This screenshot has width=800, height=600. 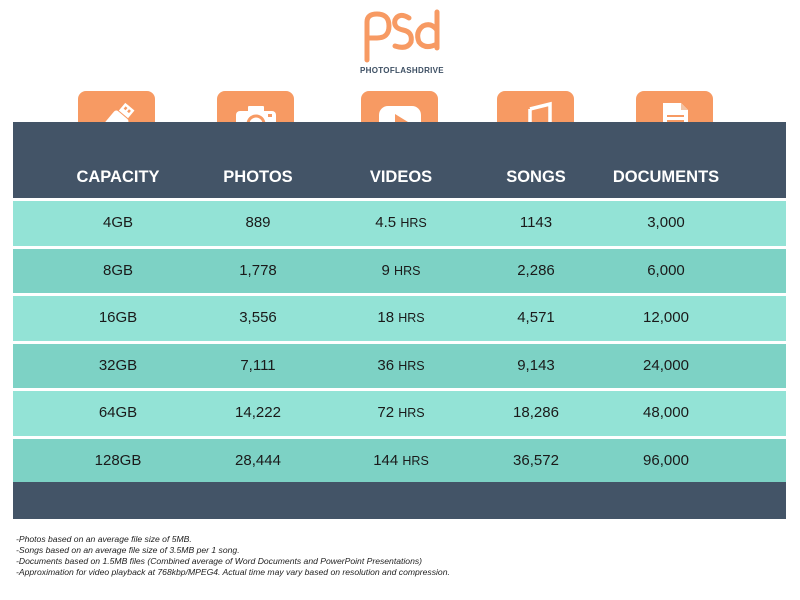 What do you see at coordinates (118, 177) in the screenshot?
I see `column-header-capacity: CAPACITY` at bounding box center [118, 177].